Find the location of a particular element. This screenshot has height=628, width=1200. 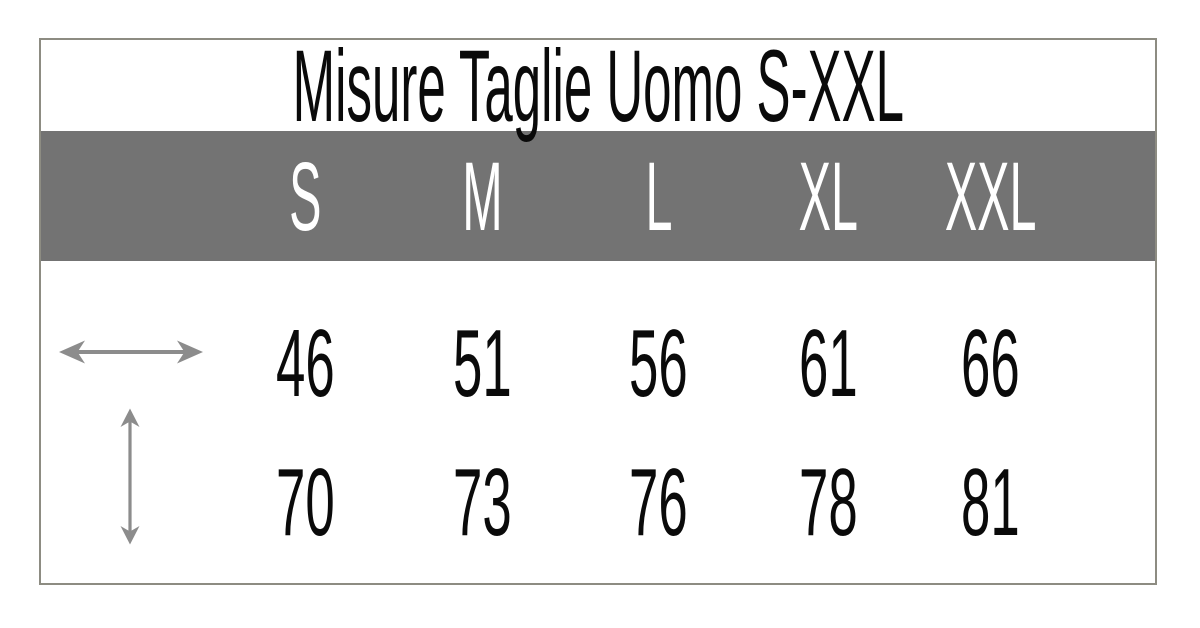

size-header-xxl: XXL is located at coordinates (990, 196).